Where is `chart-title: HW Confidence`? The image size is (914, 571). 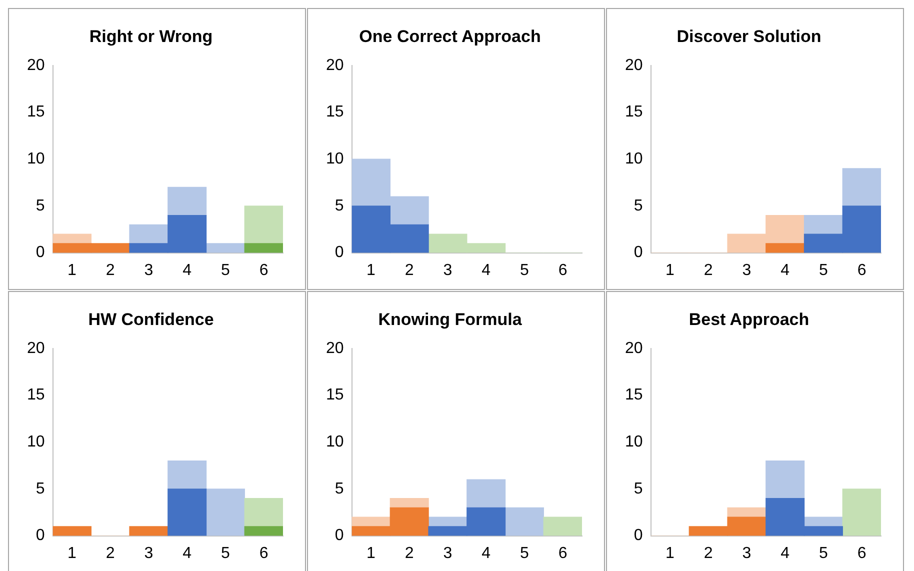 chart-title: HW Confidence is located at coordinates (151, 319).